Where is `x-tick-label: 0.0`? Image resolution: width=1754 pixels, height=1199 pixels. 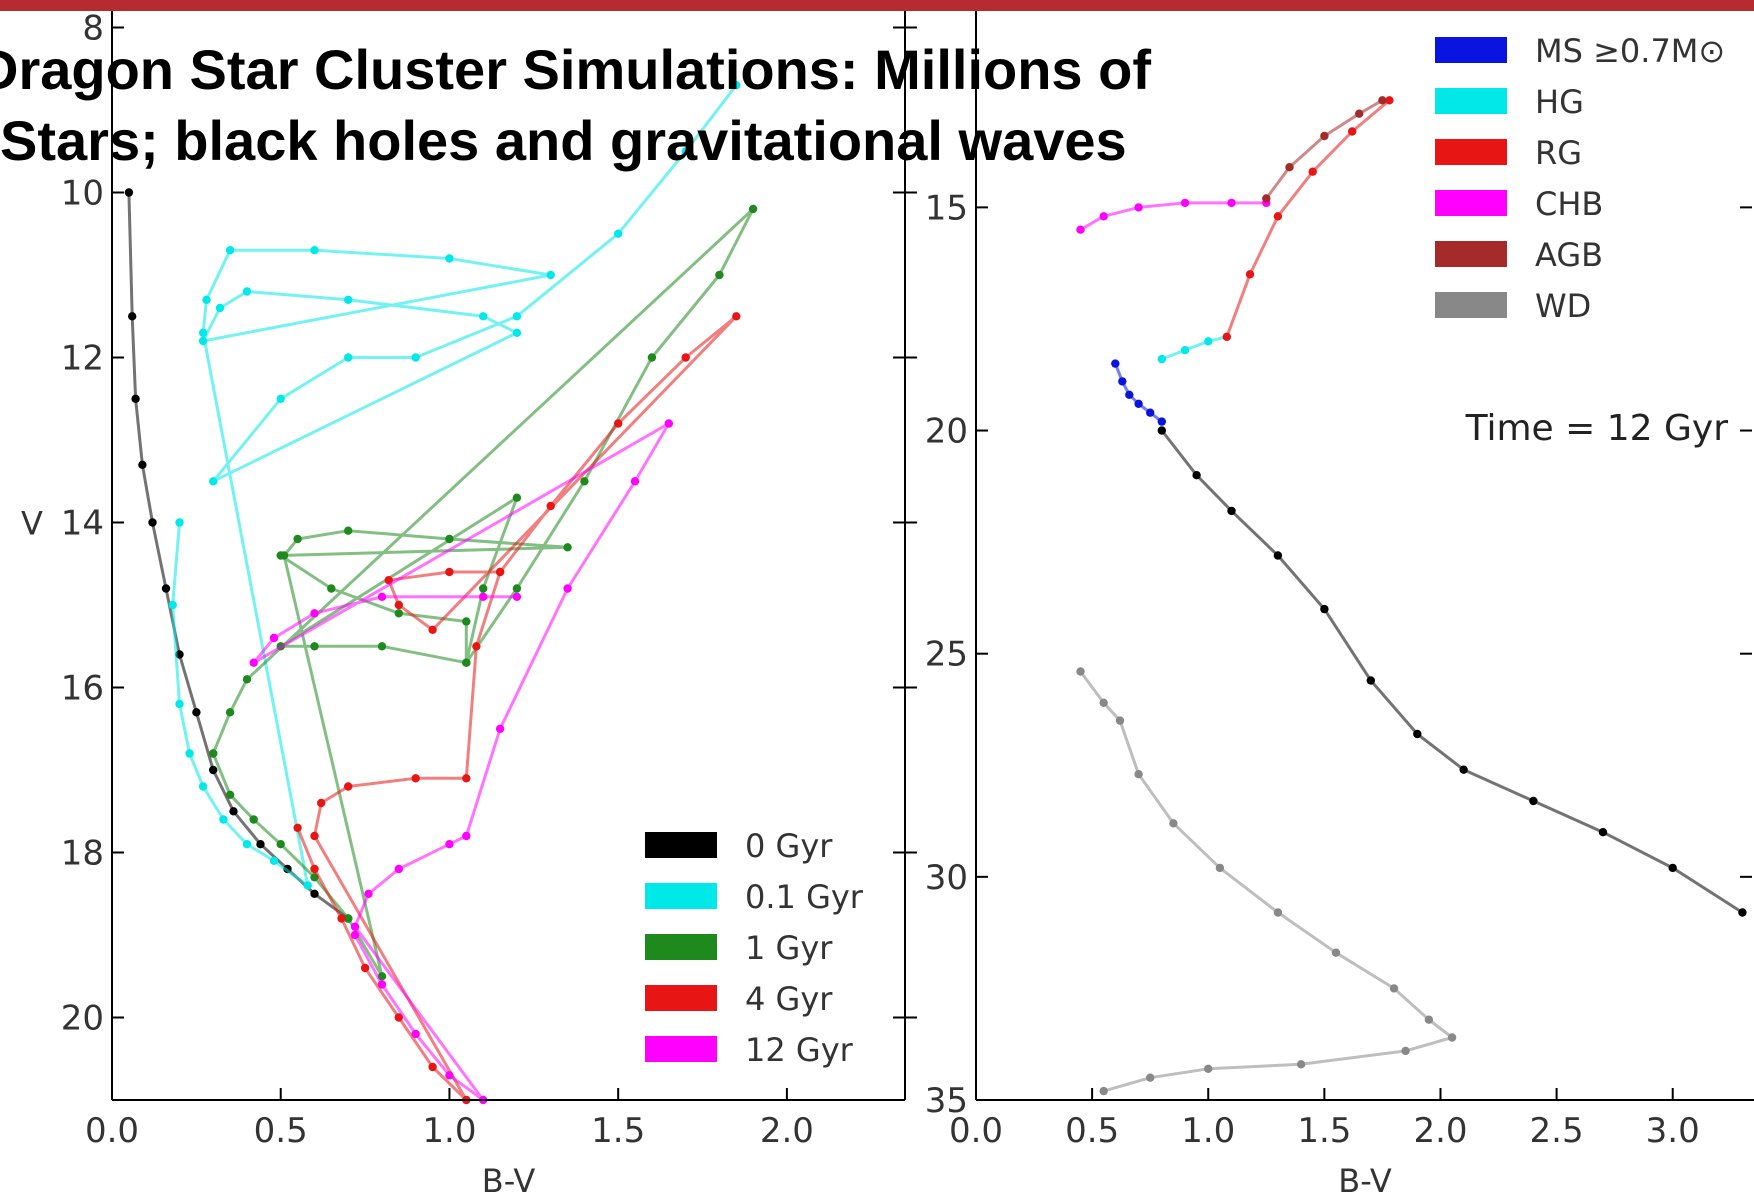 x-tick-label: 0.0 is located at coordinates (976, 1131).